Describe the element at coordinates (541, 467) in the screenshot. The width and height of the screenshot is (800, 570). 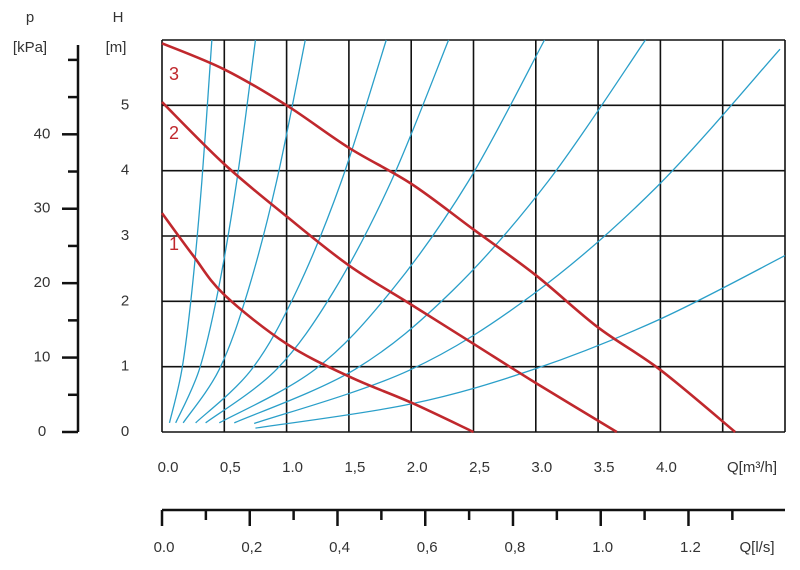
I see `x-tick-label: 3.0` at that location.